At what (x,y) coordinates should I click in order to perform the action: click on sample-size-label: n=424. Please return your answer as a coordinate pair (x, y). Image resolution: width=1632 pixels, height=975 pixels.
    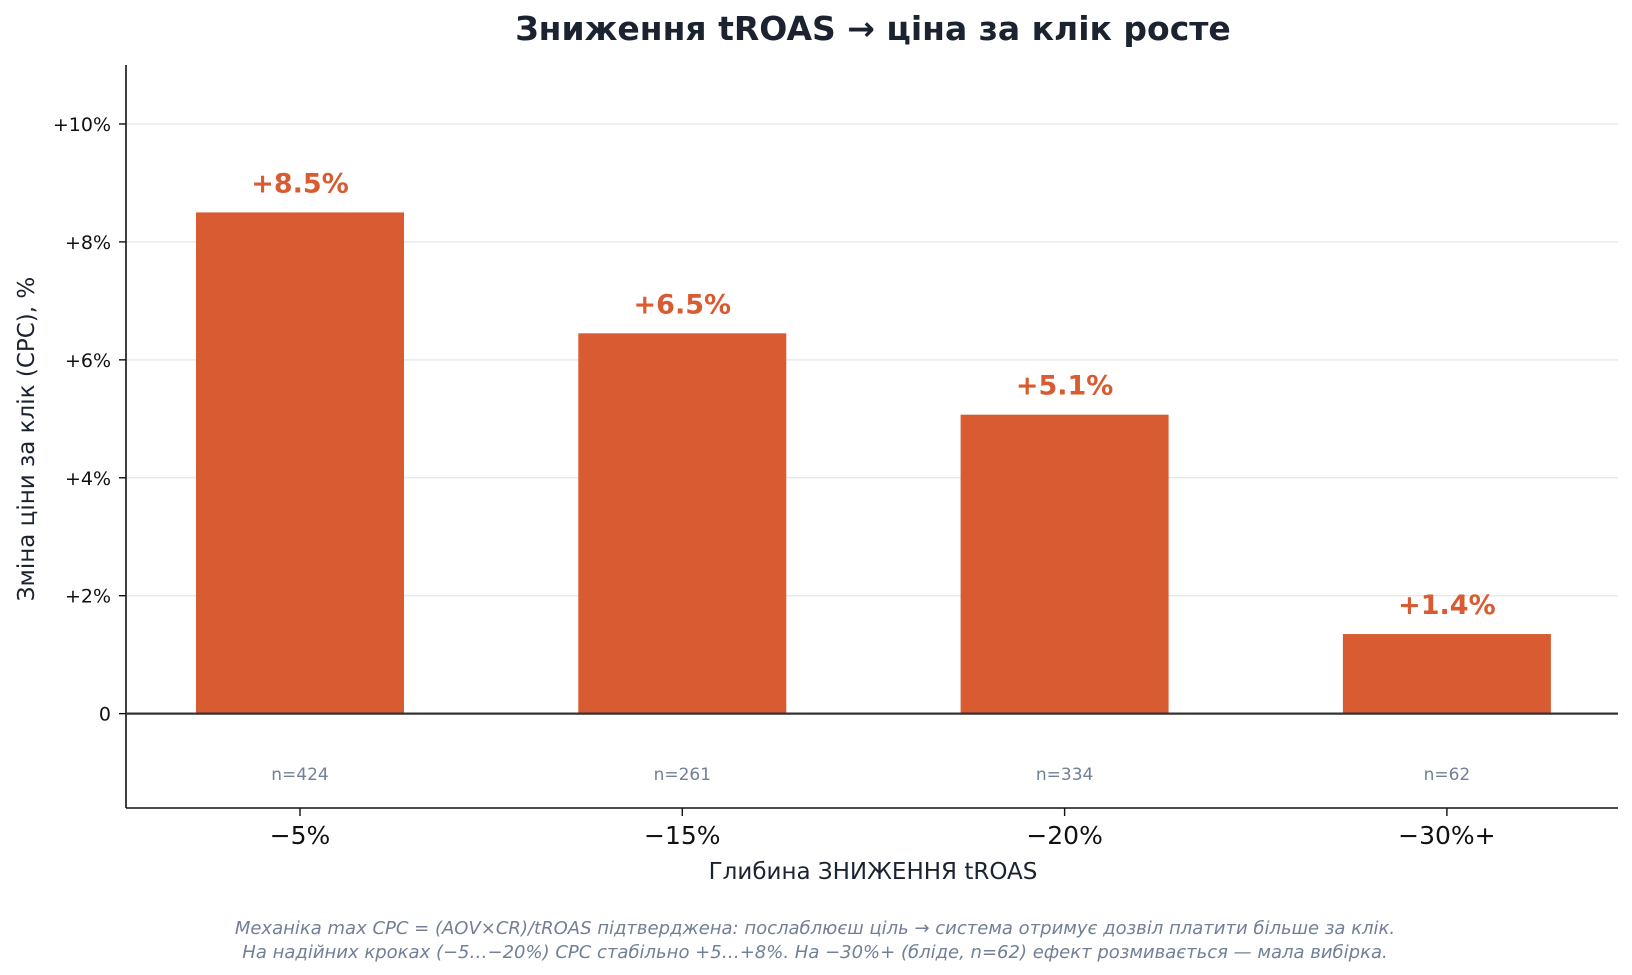
    Looking at the image, I should click on (299, 775).